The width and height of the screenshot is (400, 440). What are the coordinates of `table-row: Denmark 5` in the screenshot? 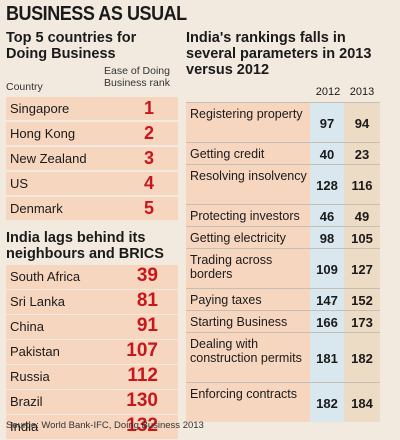 It's located at (92, 208).